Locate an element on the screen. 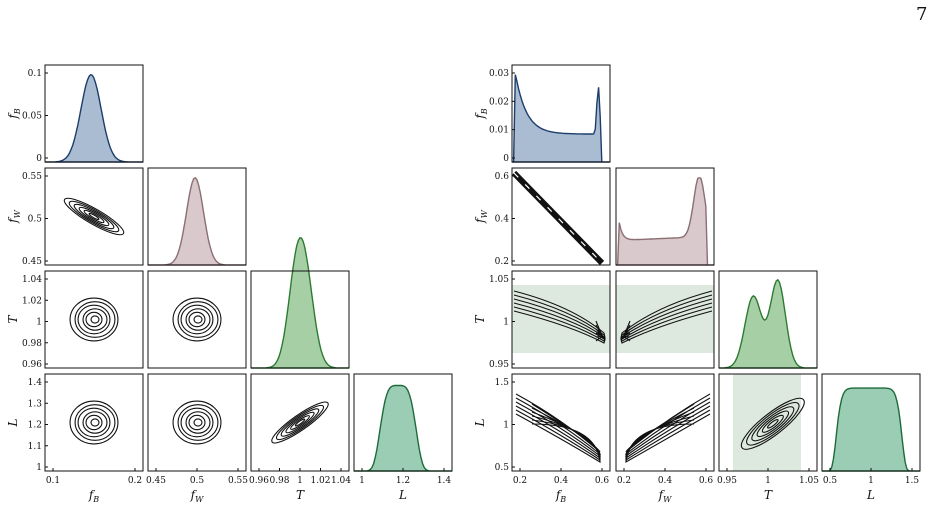 The width and height of the screenshot is (940, 512). xlabel-left-2: T is located at coordinates (300, 495).